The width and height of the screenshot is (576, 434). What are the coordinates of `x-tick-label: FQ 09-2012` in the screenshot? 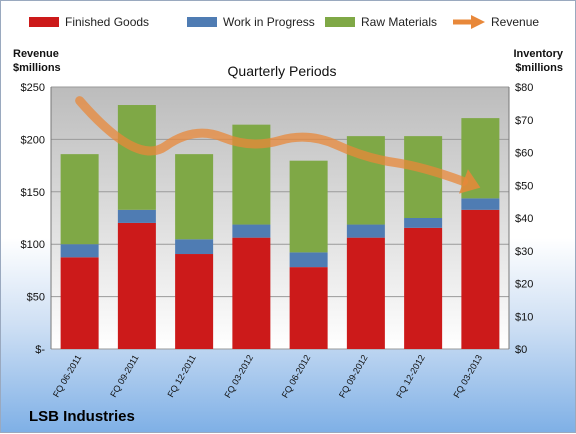 It's located at (353, 376).